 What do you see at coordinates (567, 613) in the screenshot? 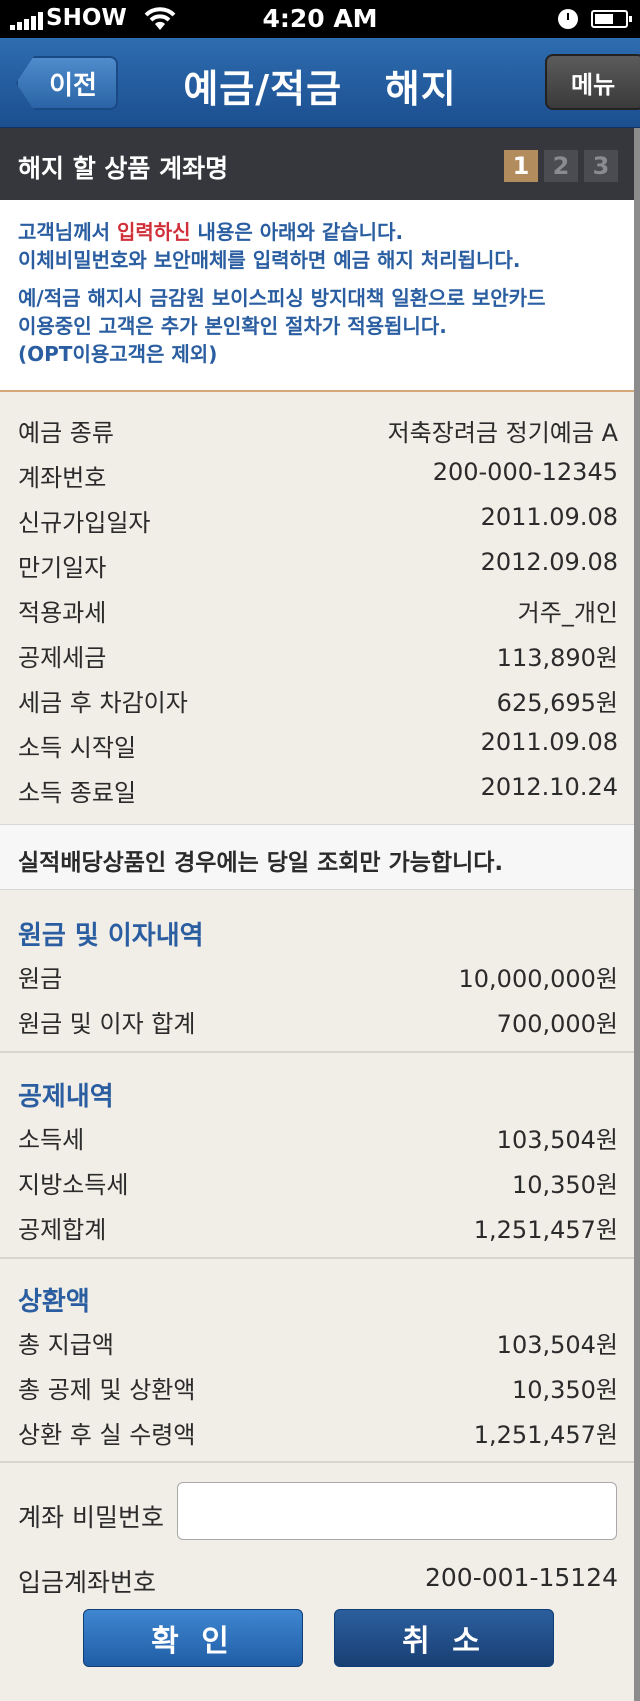
I see `detail-value: 거주_개인` at bounding box center [567, 613].